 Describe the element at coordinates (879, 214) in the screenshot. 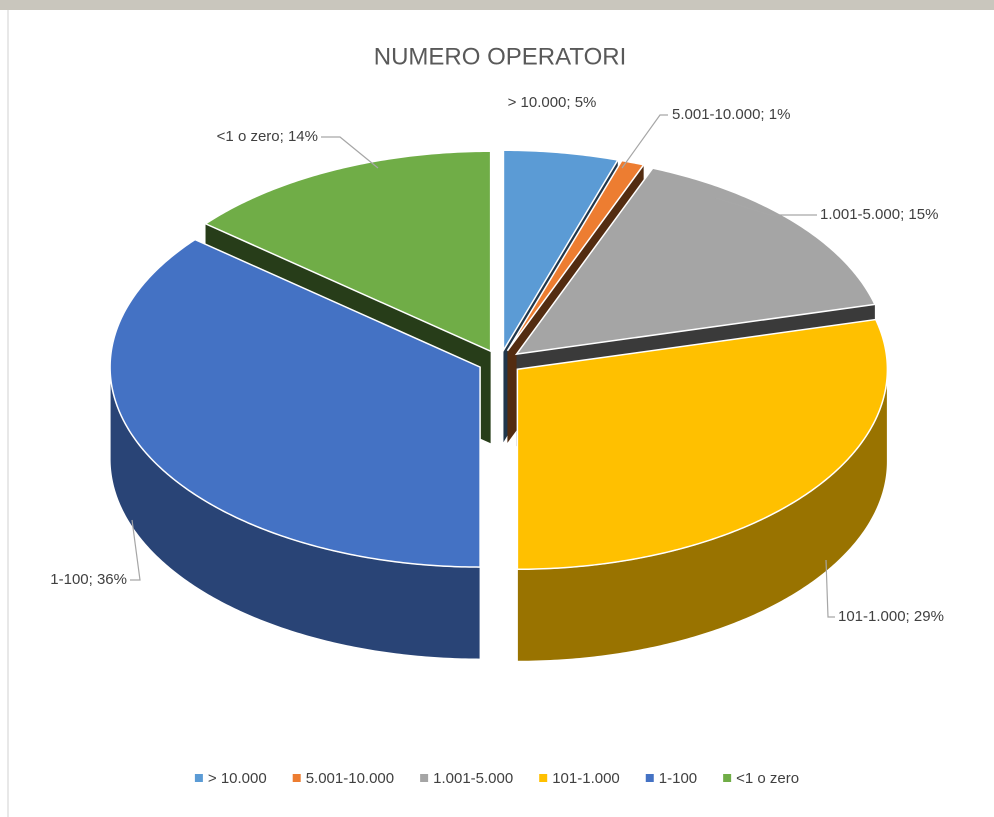

I see `data-label: 1.001-5.000; 15%` at that location.